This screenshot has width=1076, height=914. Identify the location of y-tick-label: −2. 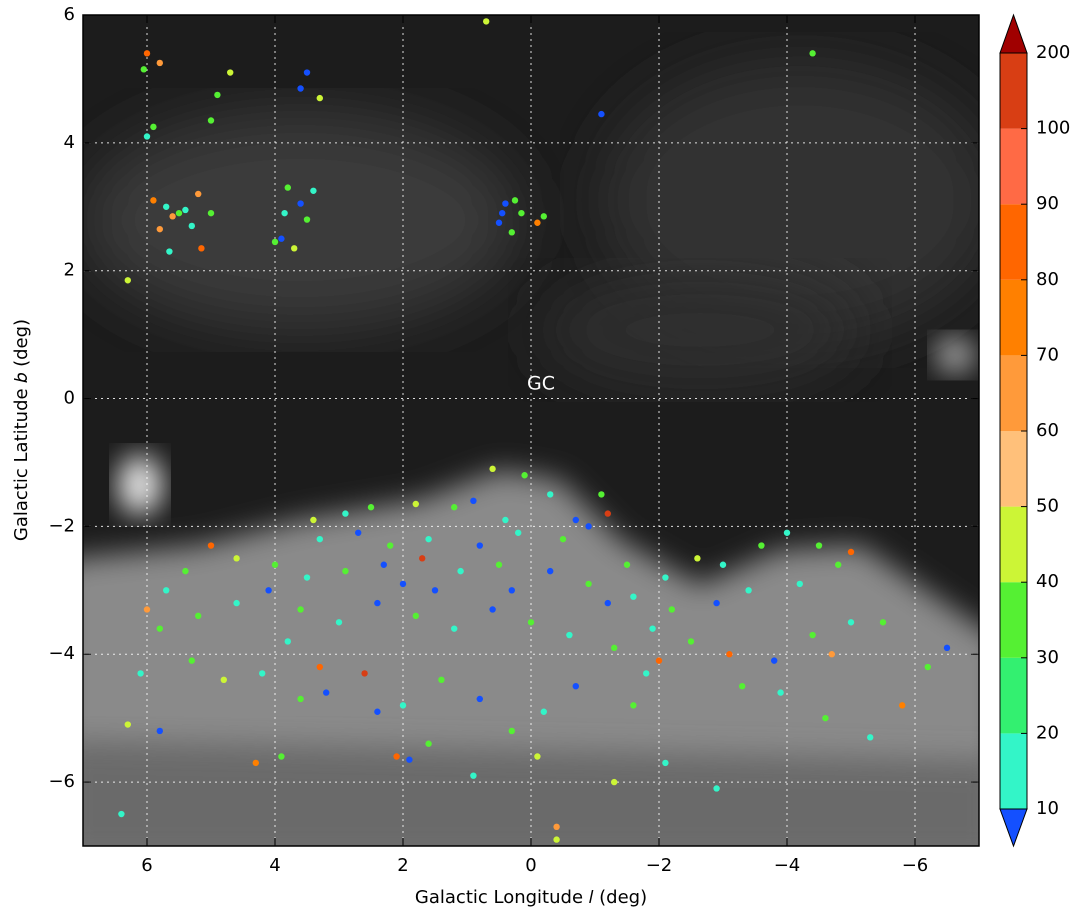
(61, 525).